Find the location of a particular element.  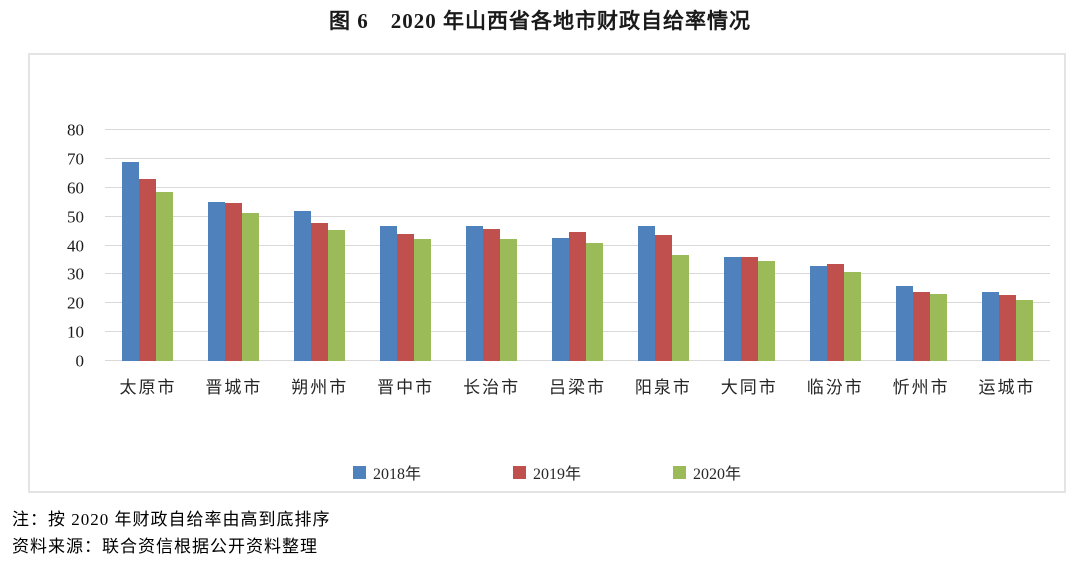

bar-运城市-2018年 is located at coordinates (990, 326).